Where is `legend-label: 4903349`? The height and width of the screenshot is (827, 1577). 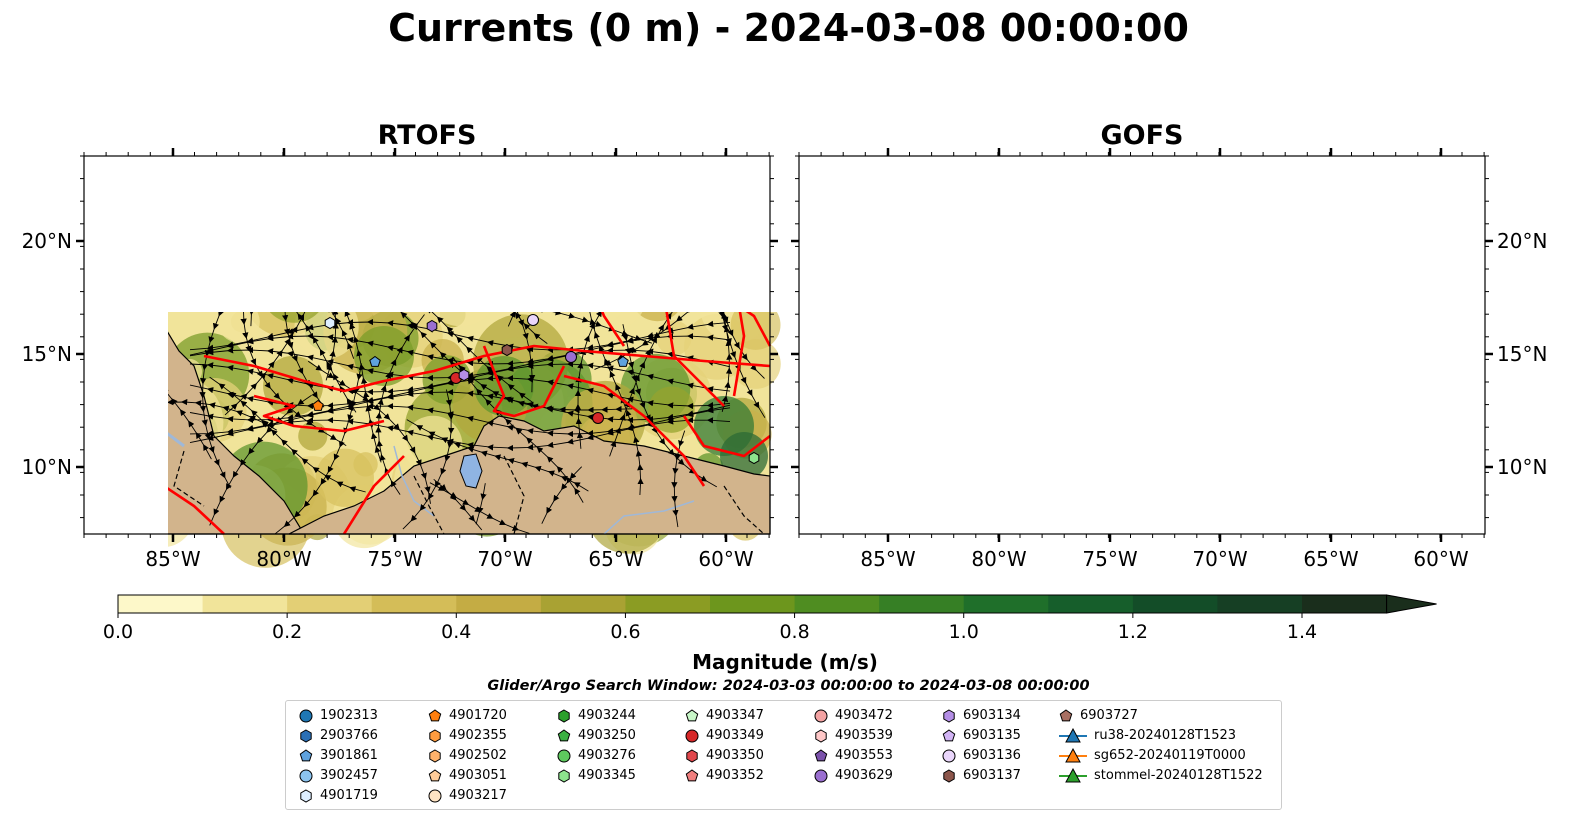 legend-label: 4903349 is located at coordinates (735, 735).